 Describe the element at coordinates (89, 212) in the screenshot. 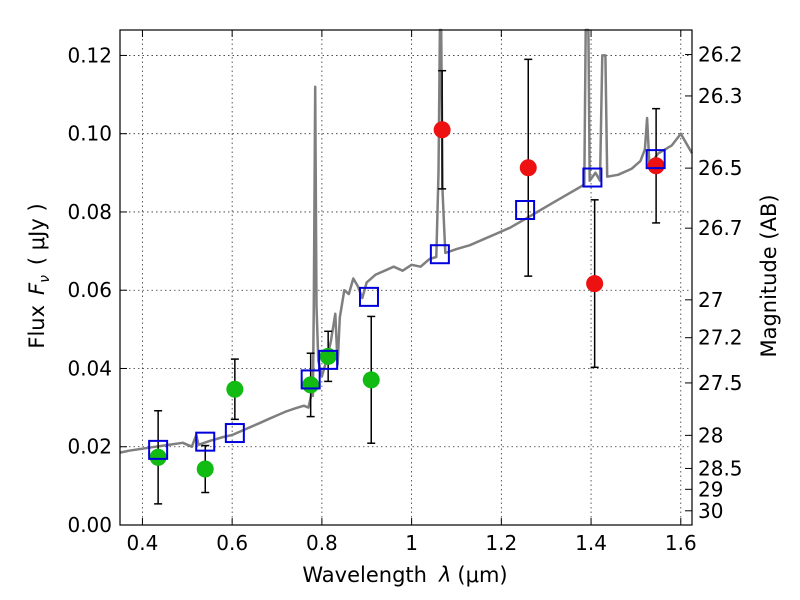

I see `y-tick-label: 0.08` at that location.